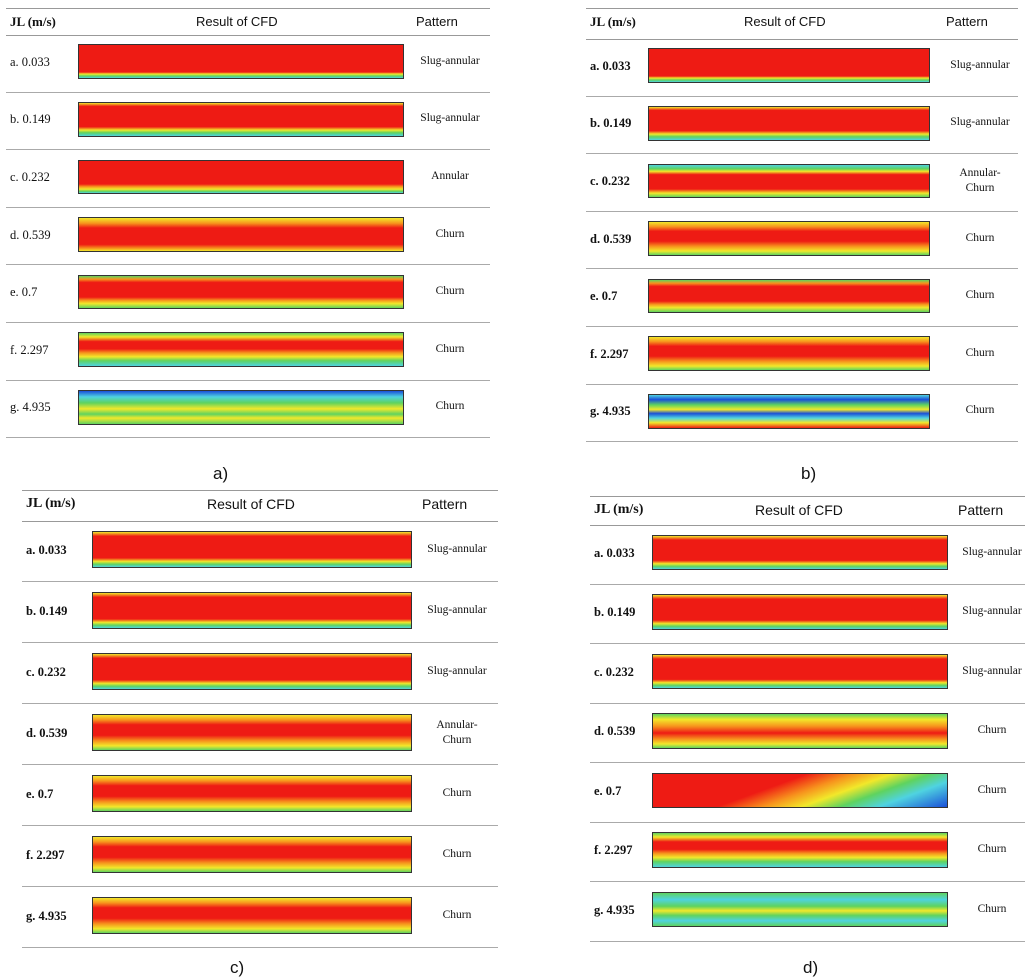  I want to click on table-header: JL (m/s) Result of CFD Pattern, so click(260, 506).